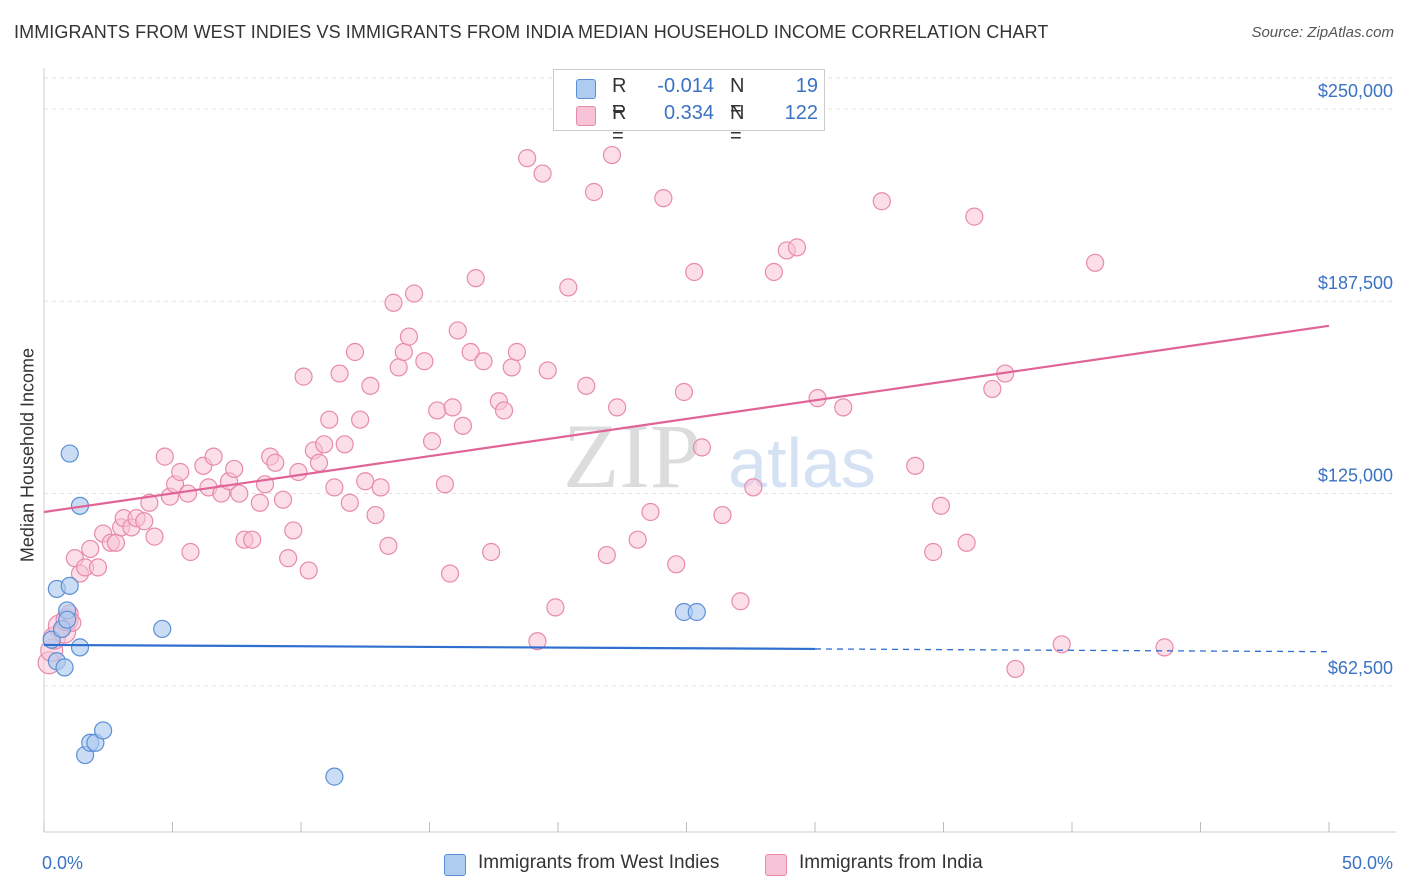 This screenshot has width=1406, height=892. What do you see at coordinates (801, 113) in the screenshot?
I see `legend-n-value: 122` at bounding box center [801, 113].